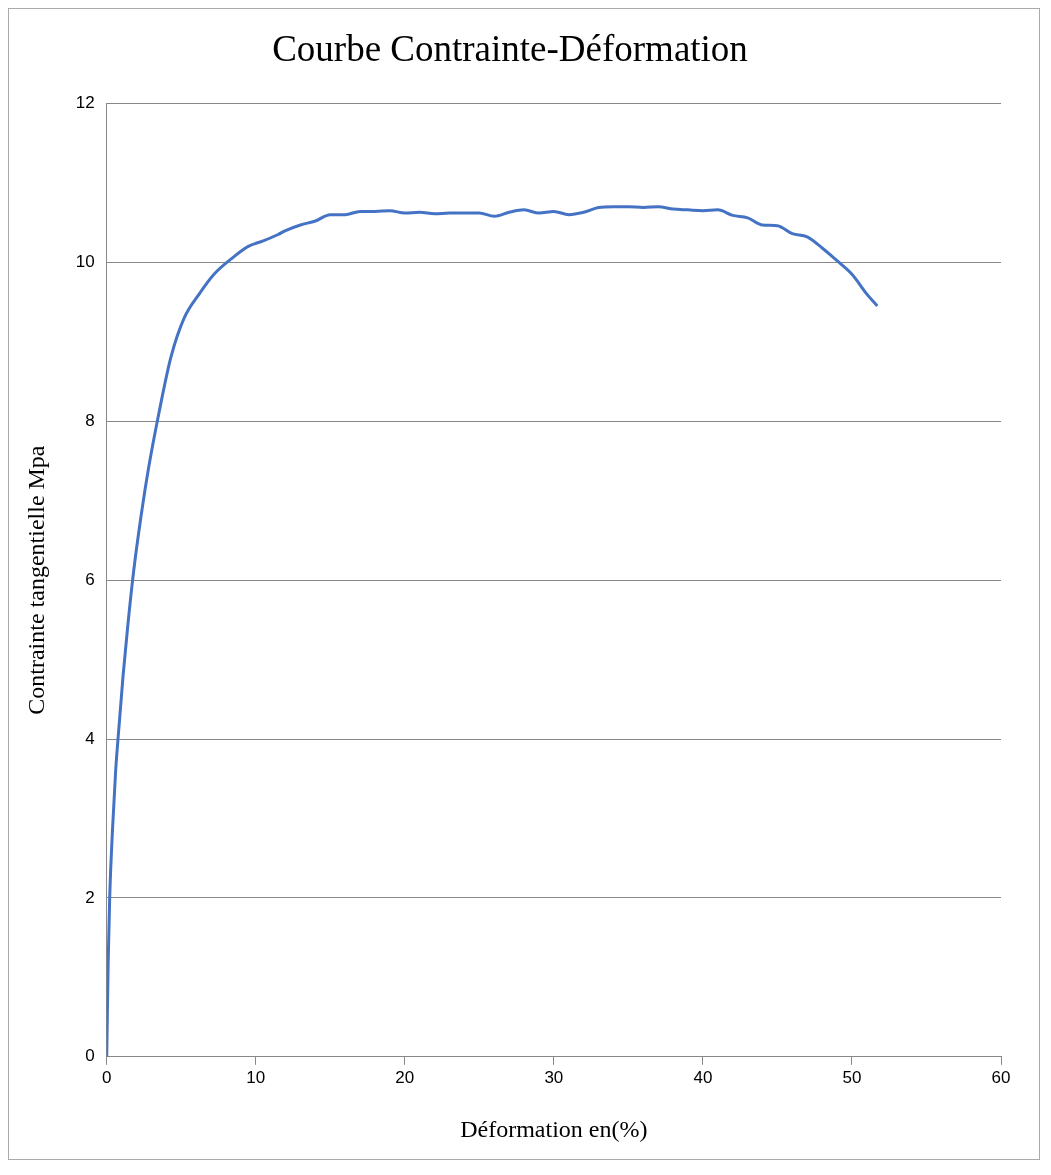 This screenshot has height=1175, width=1051. Describe the element at coordinates (554, 1128) in the screenshot. I see `x-axis-title: Déformation en(%)` at that location.